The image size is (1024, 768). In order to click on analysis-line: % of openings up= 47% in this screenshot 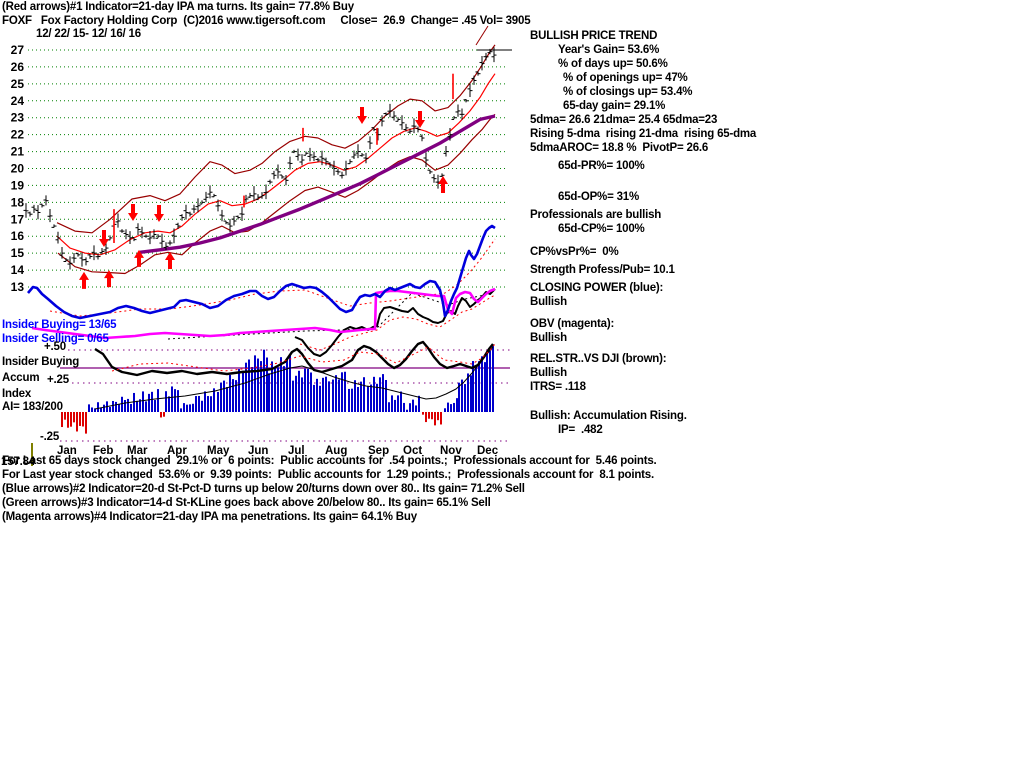, I will do `click(625, 78)`.